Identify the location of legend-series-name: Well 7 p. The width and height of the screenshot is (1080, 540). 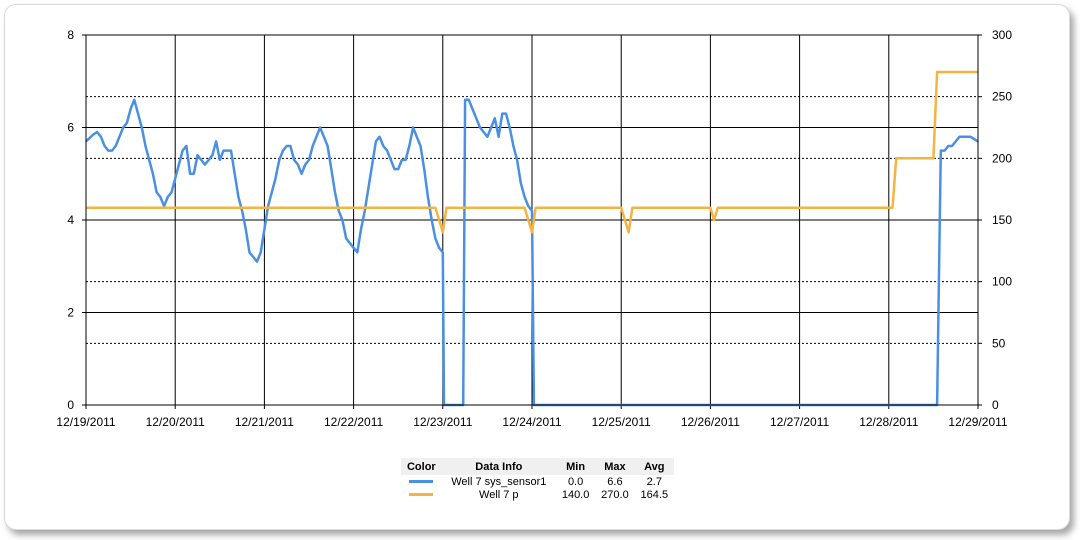
(499, 494).